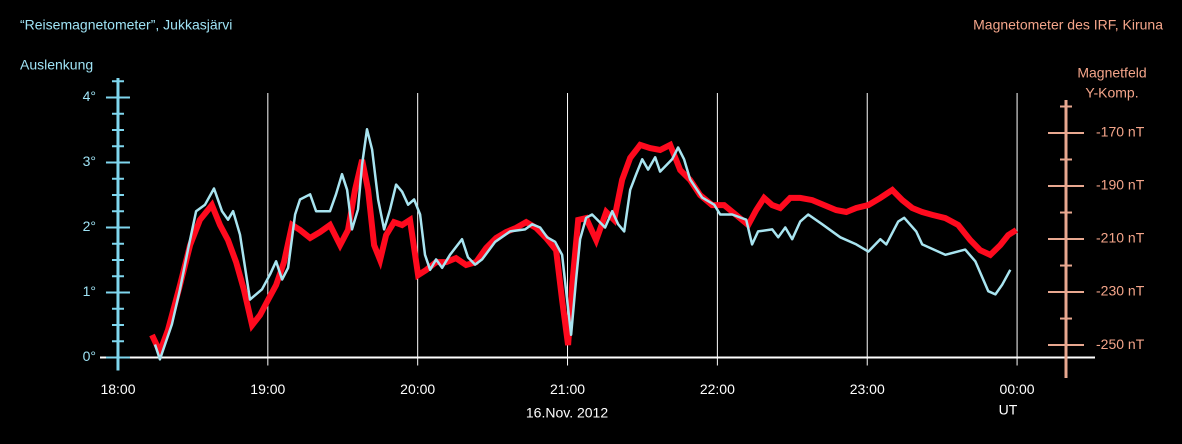 Image resolution: width=1182 pixels, height=444 pixels. Describe the element at coordinates (1120, 185) in the screenshot. I see `y2-tick-label: -190 nT` at that location.